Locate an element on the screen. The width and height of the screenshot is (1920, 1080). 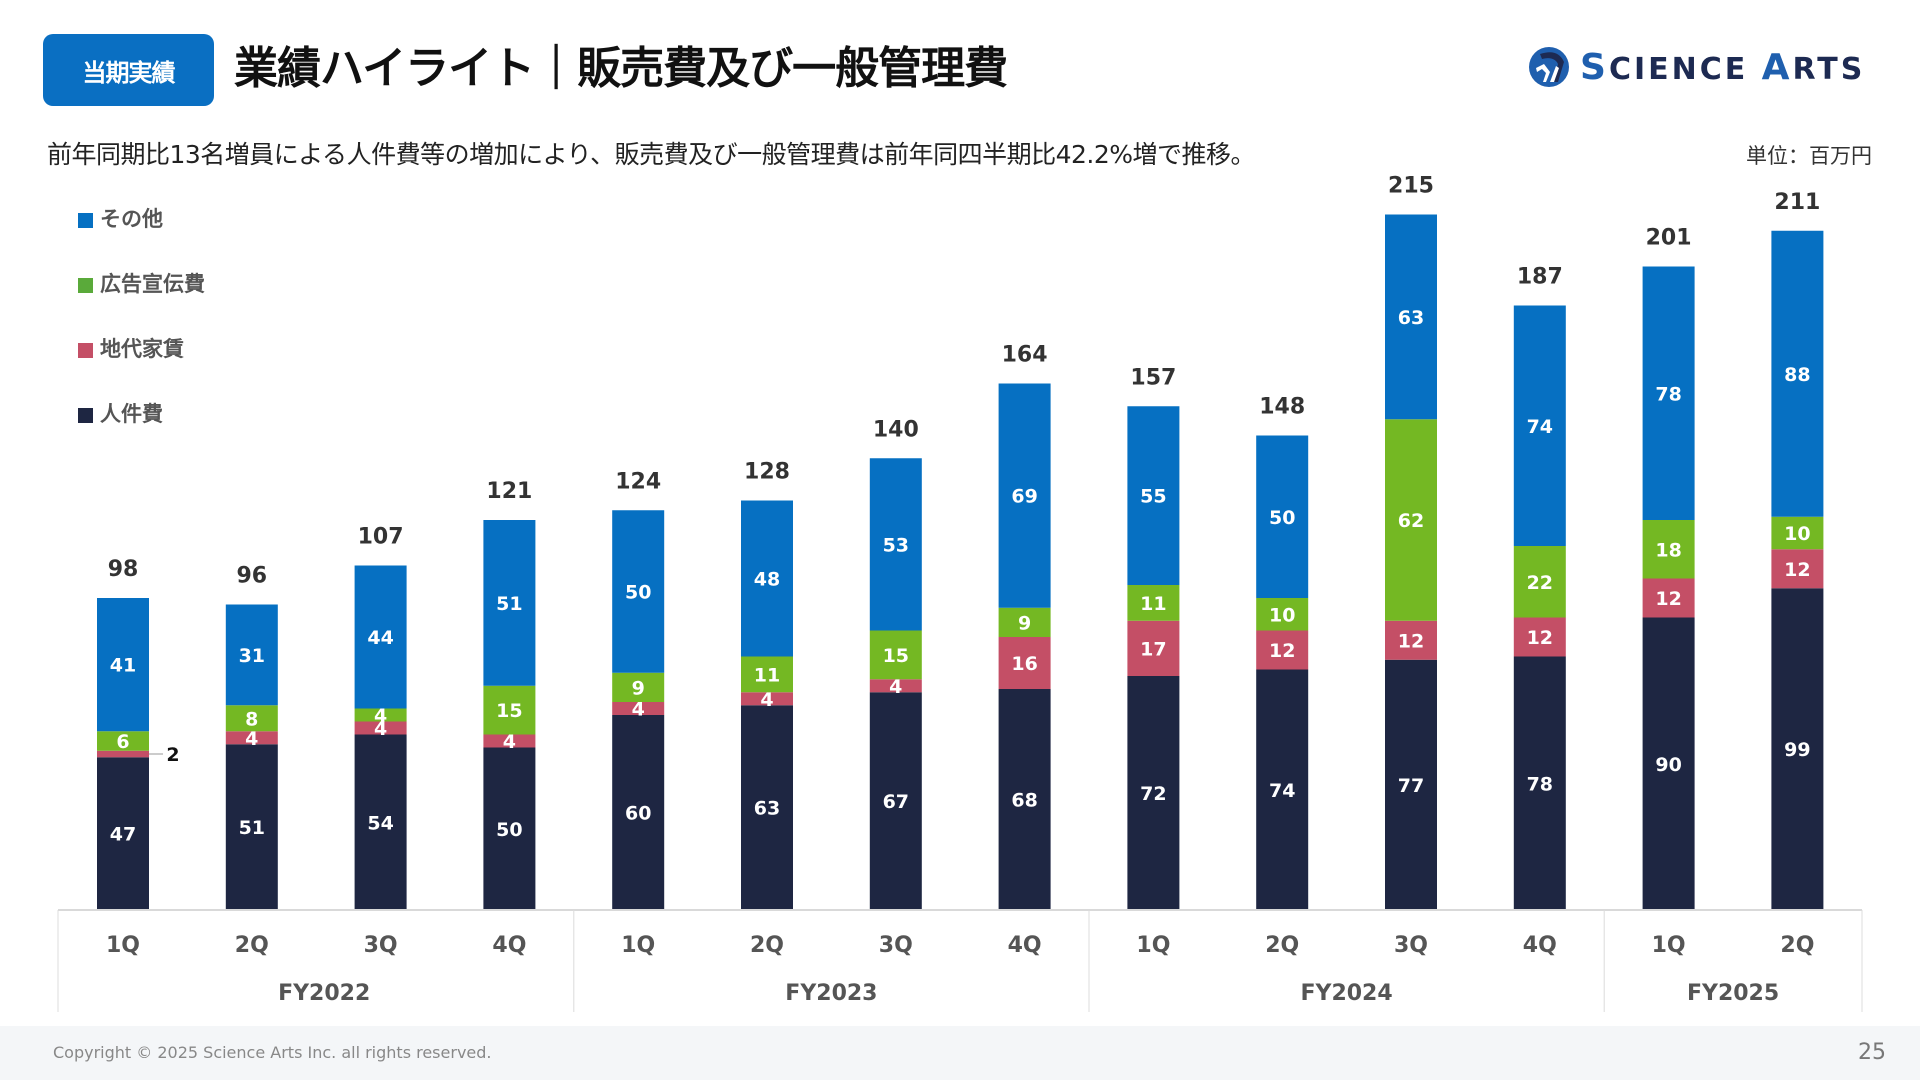
data-label-personnel: 50 is located at coordinates (509, 830).